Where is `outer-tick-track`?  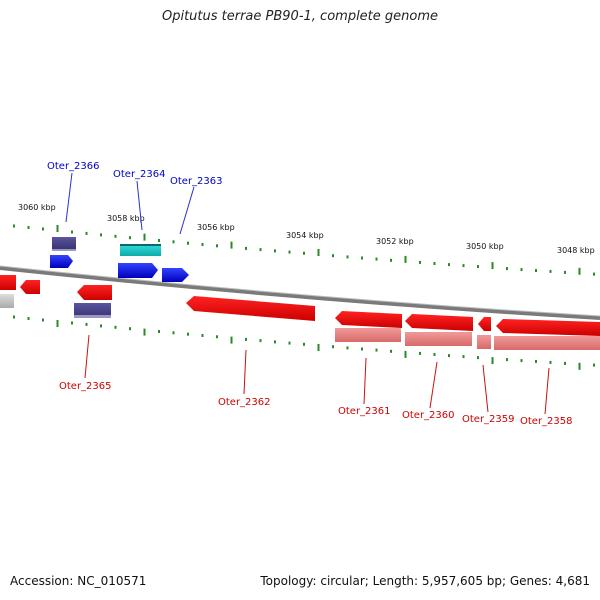 outer-tick-track is located at coordinates (304, 250).